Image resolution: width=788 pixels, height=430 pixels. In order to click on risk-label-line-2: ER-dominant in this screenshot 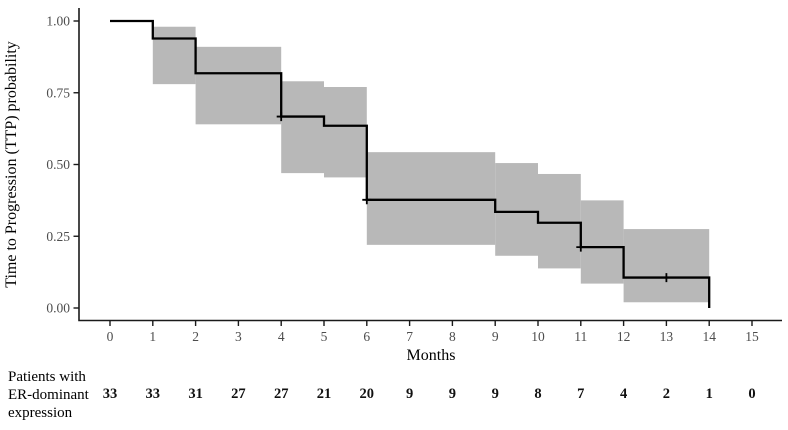, I will do `click(48, 395)`.